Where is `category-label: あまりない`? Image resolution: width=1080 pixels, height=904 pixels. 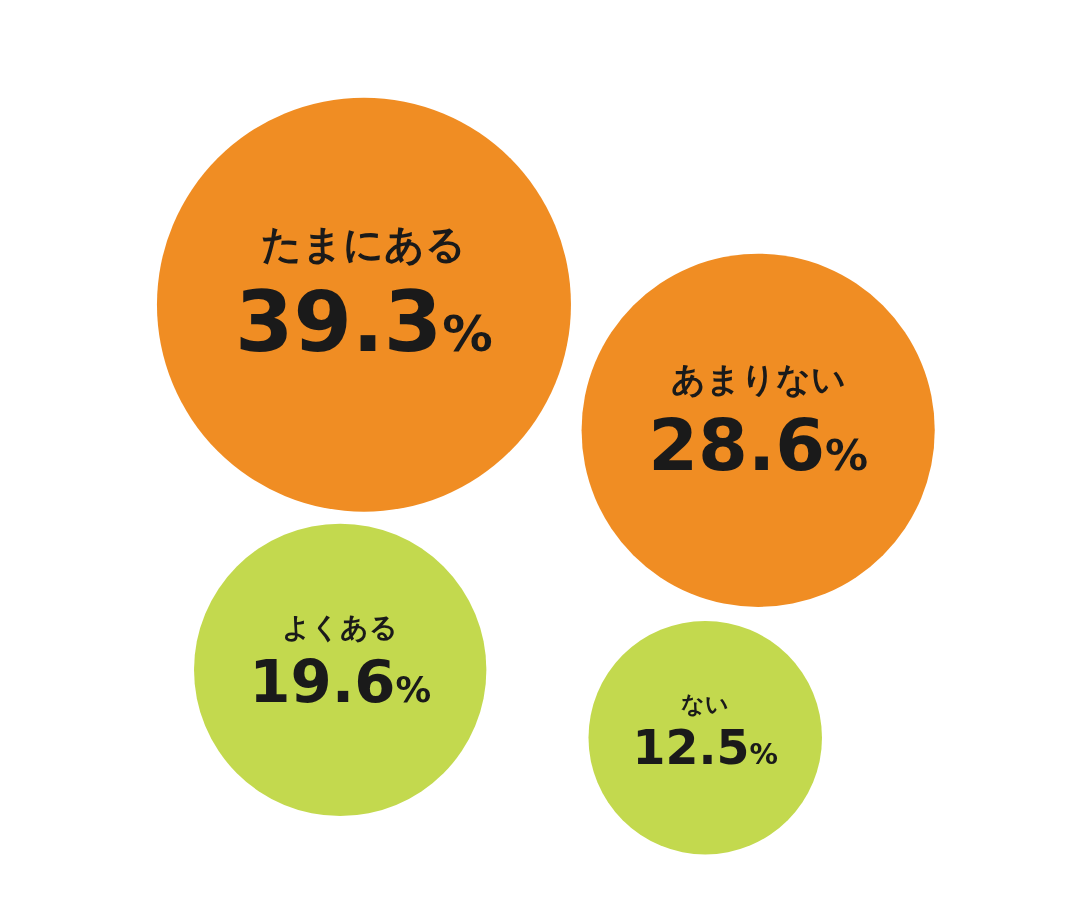
category-label: あまりない is located at coordinates (758, 378).